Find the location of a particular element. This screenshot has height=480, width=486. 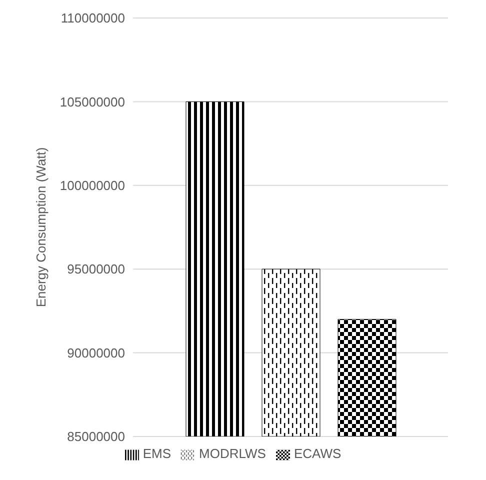

y-tick-label: 85000000 is located at coordinates (96, 436).